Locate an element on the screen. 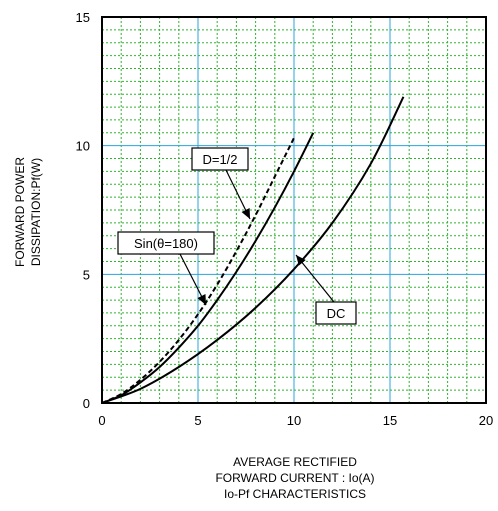  annotation-d-half-box is located at coordinates (220, 159).